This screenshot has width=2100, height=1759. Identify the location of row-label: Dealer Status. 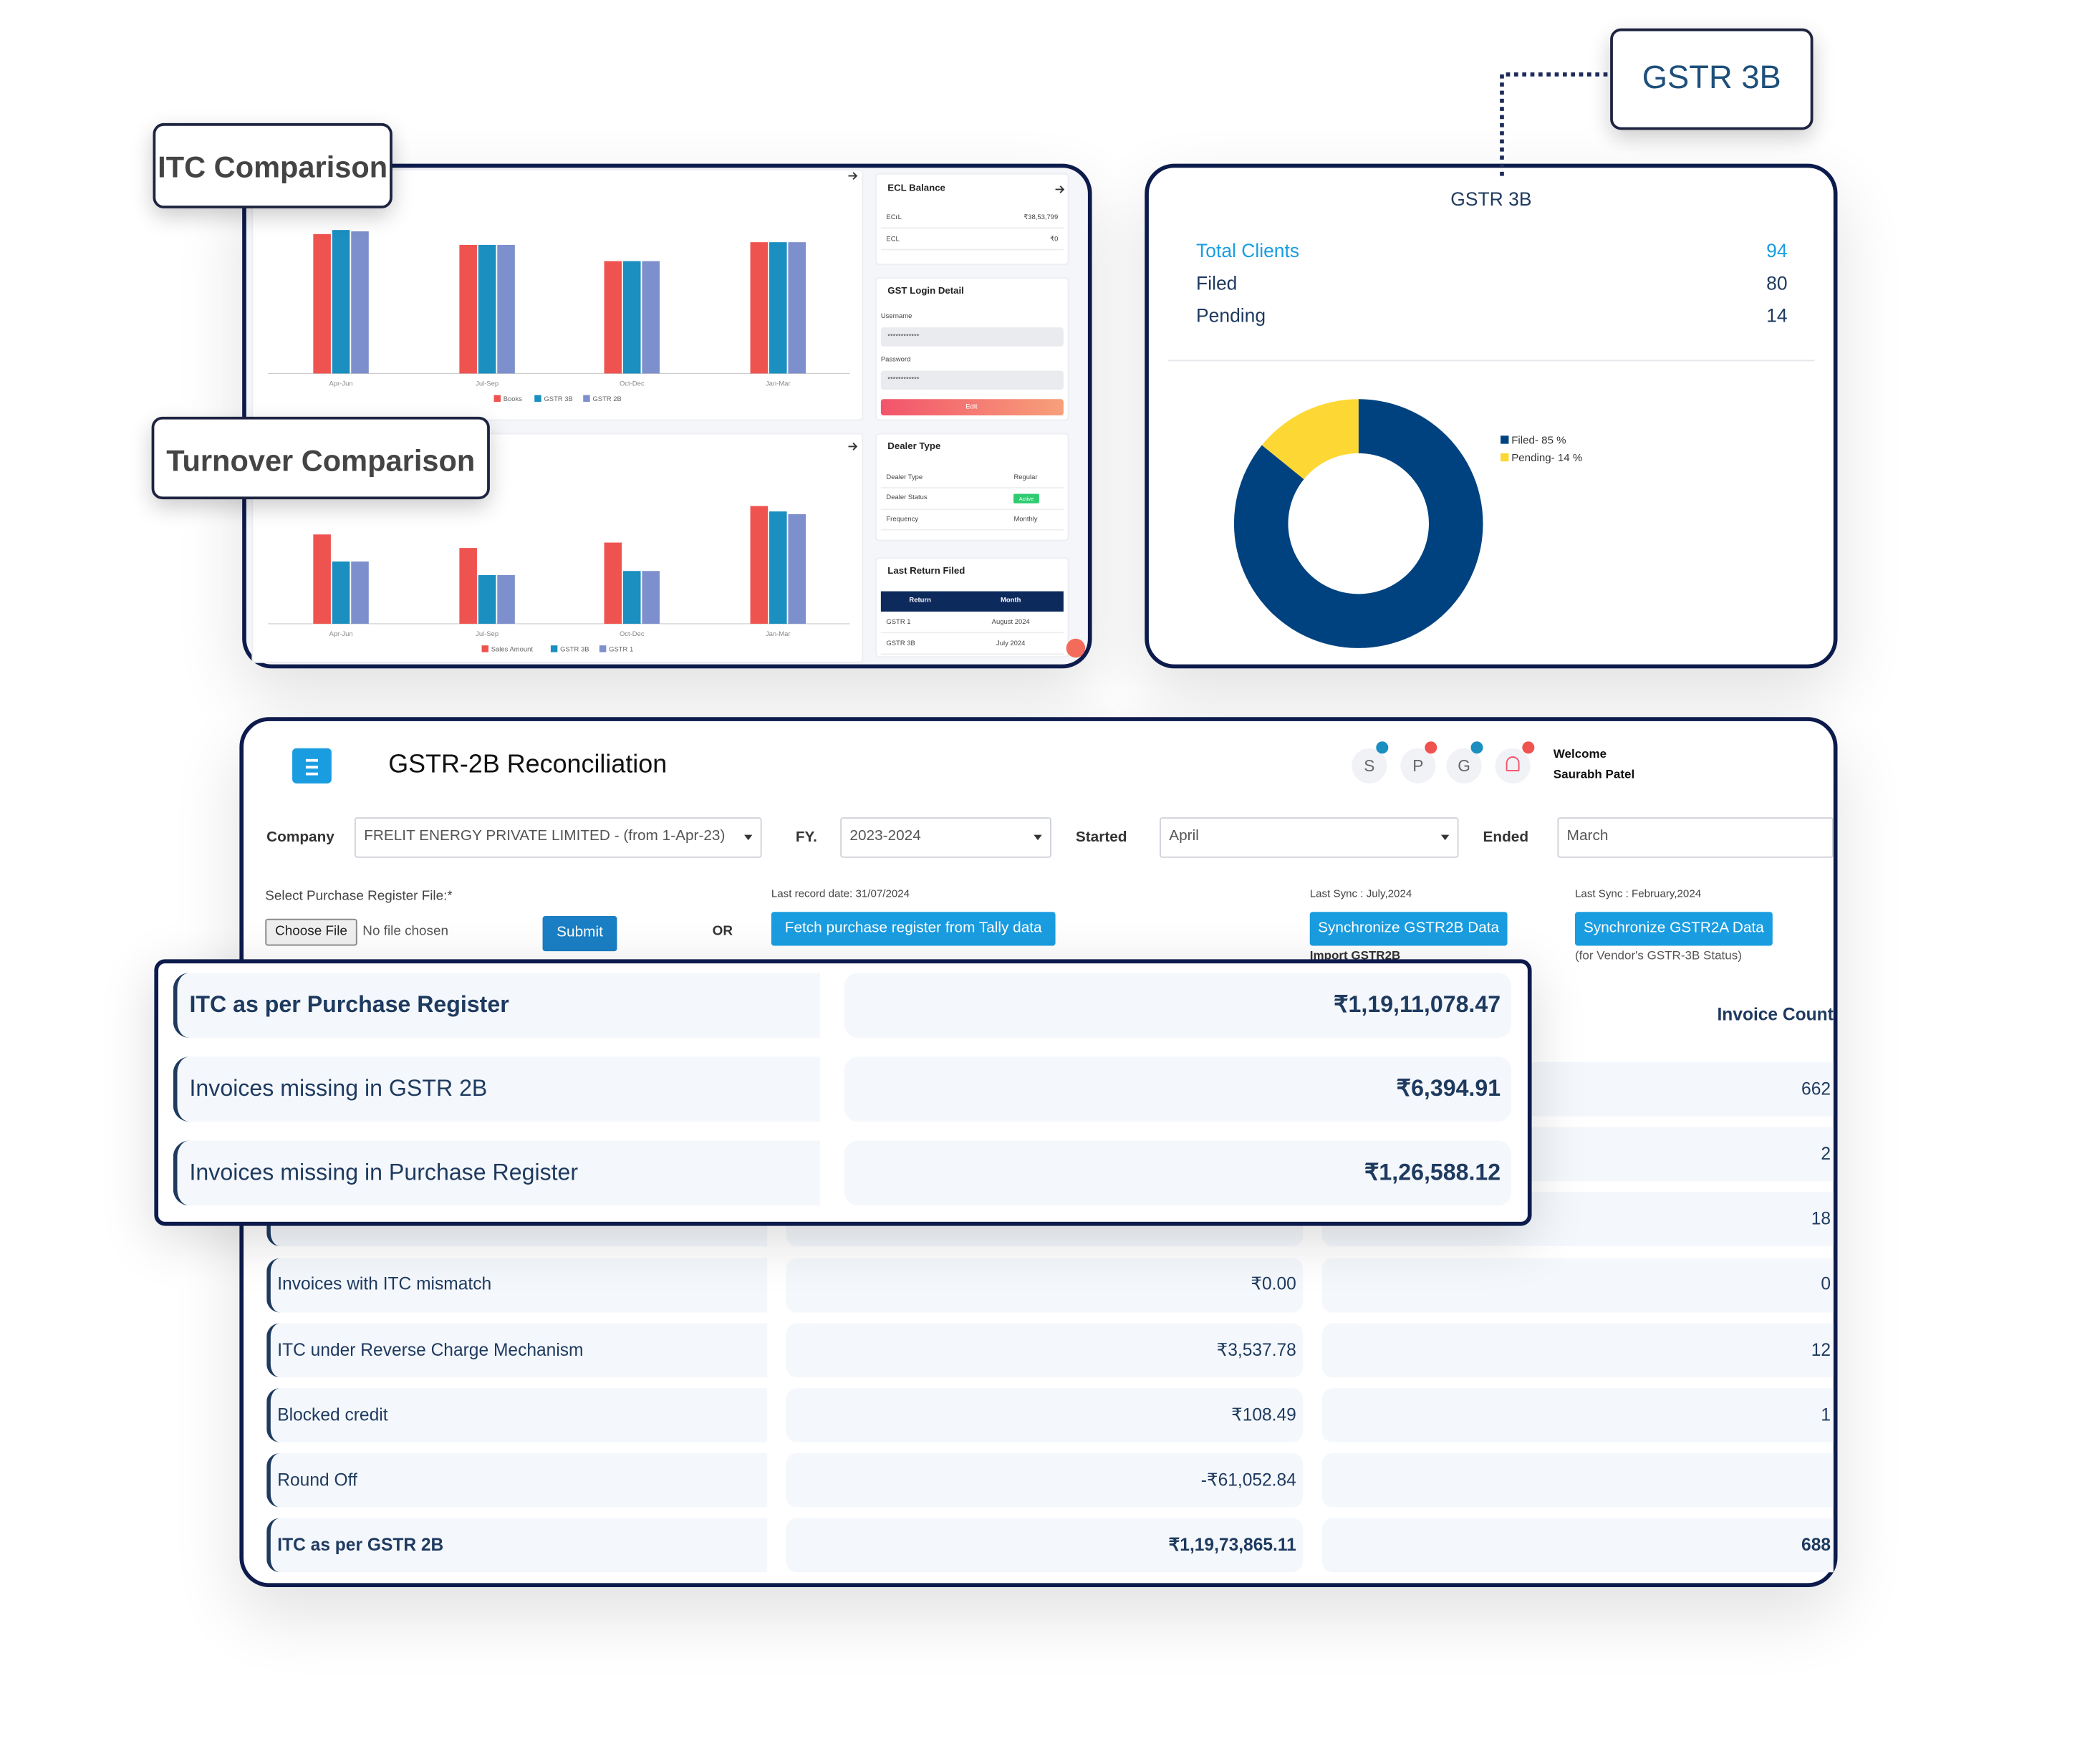
(907, 498).